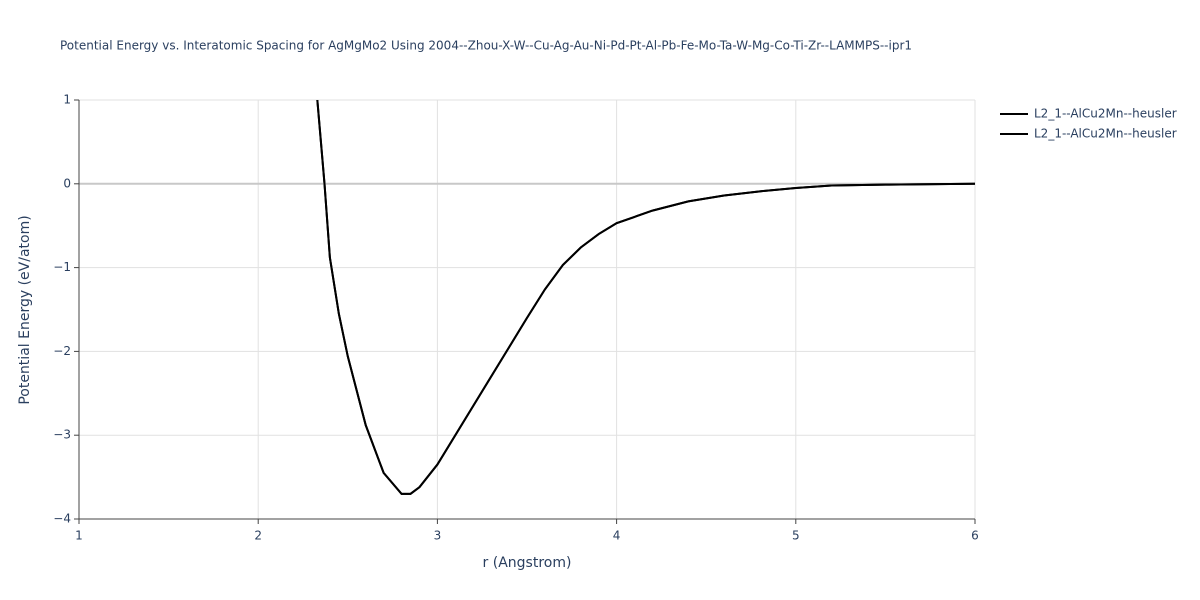  What do you see at coordinates (62, 519) in the screenshot?
I see `y-tick-label: −4` at bounding box center [62, 519].